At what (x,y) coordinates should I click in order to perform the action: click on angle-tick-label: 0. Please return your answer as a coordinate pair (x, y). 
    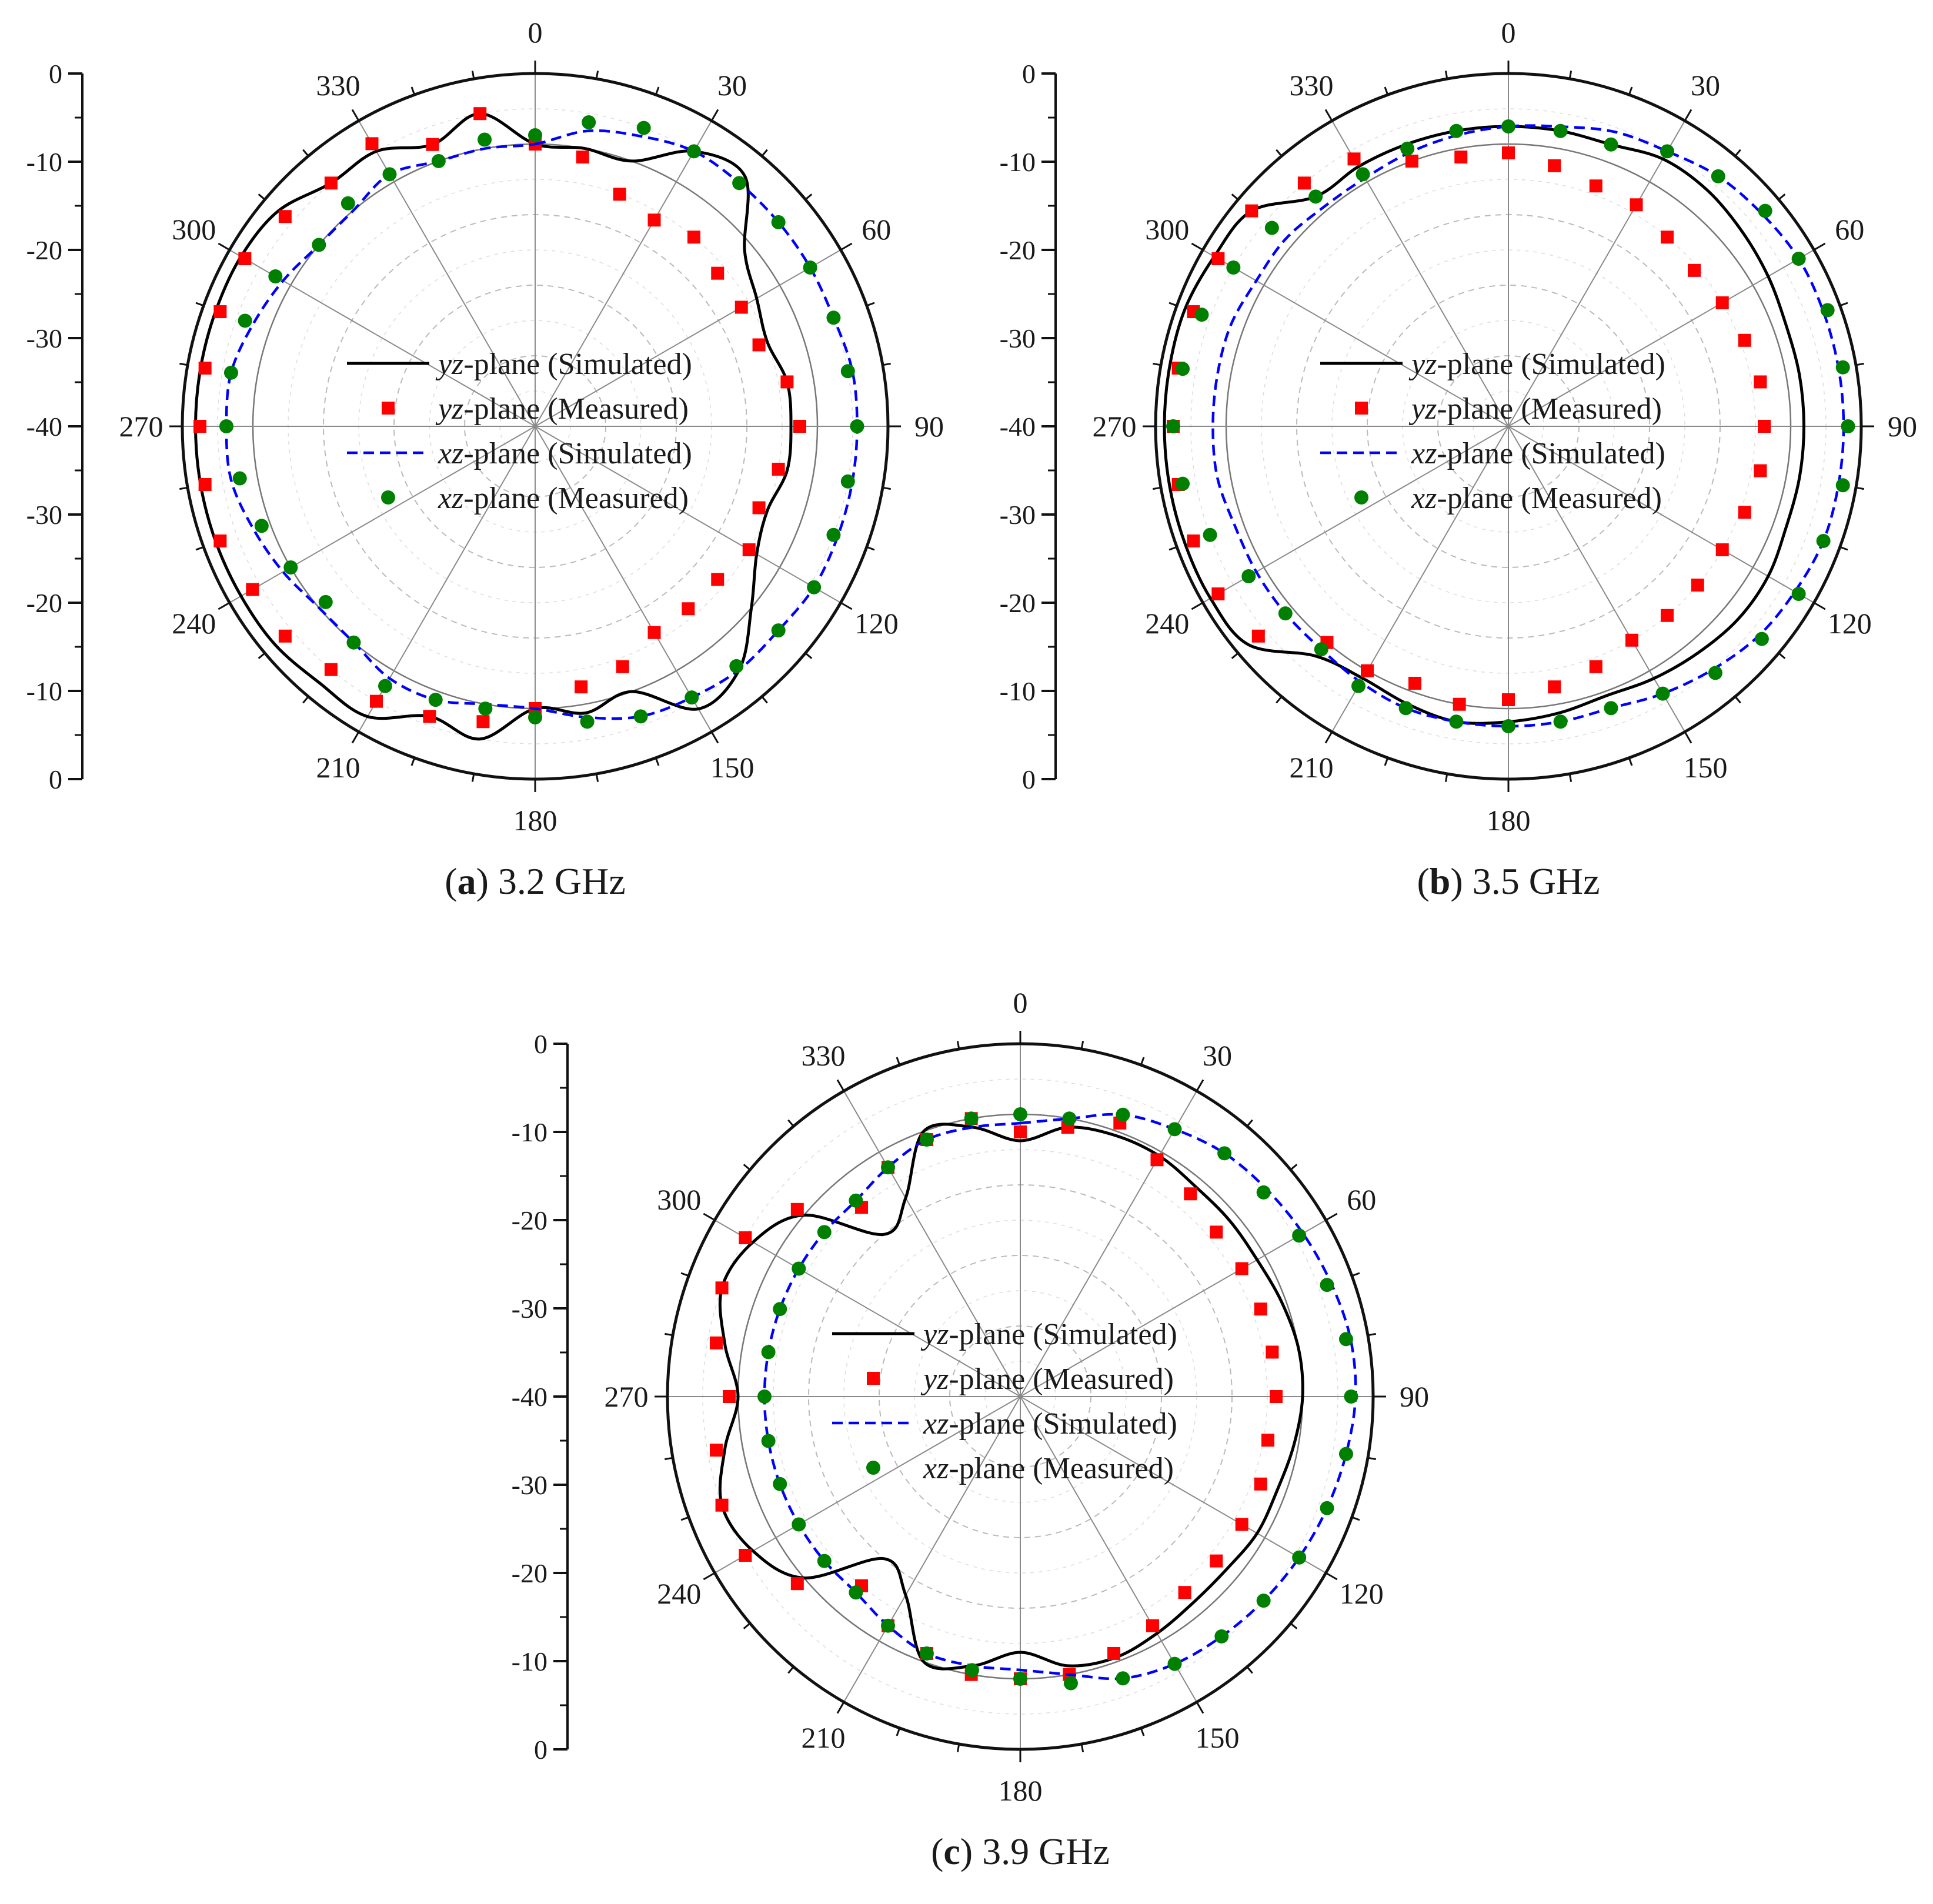
    Looking at the image, I should click on (1021, 1003).